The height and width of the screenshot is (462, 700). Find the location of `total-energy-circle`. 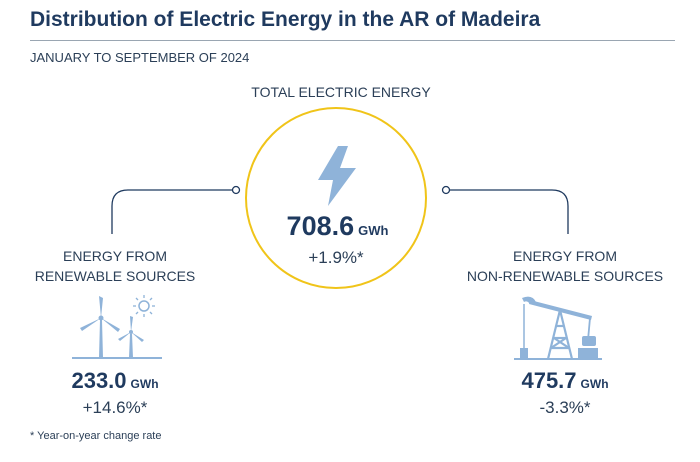

total-energy-circle is located at coordinates (336, 198).